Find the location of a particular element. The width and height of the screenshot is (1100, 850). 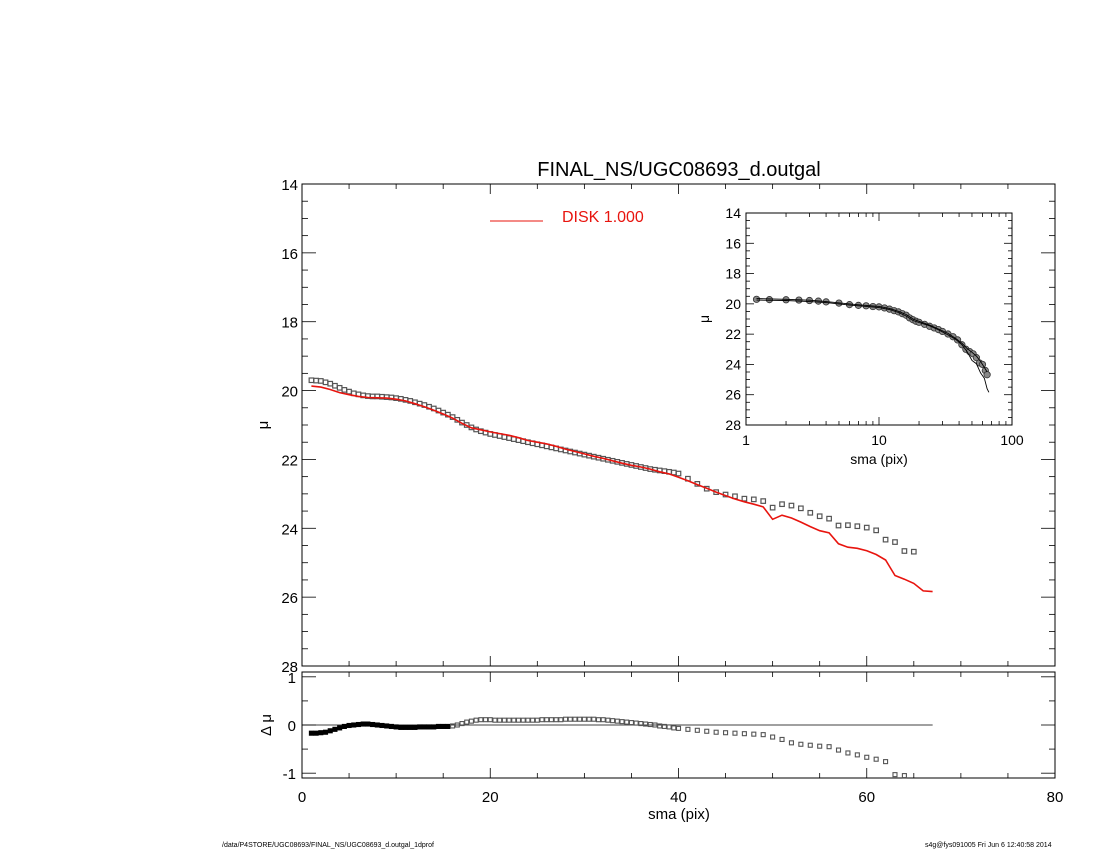

x-tick-label: 80 is located at coordinates (1055, 797).